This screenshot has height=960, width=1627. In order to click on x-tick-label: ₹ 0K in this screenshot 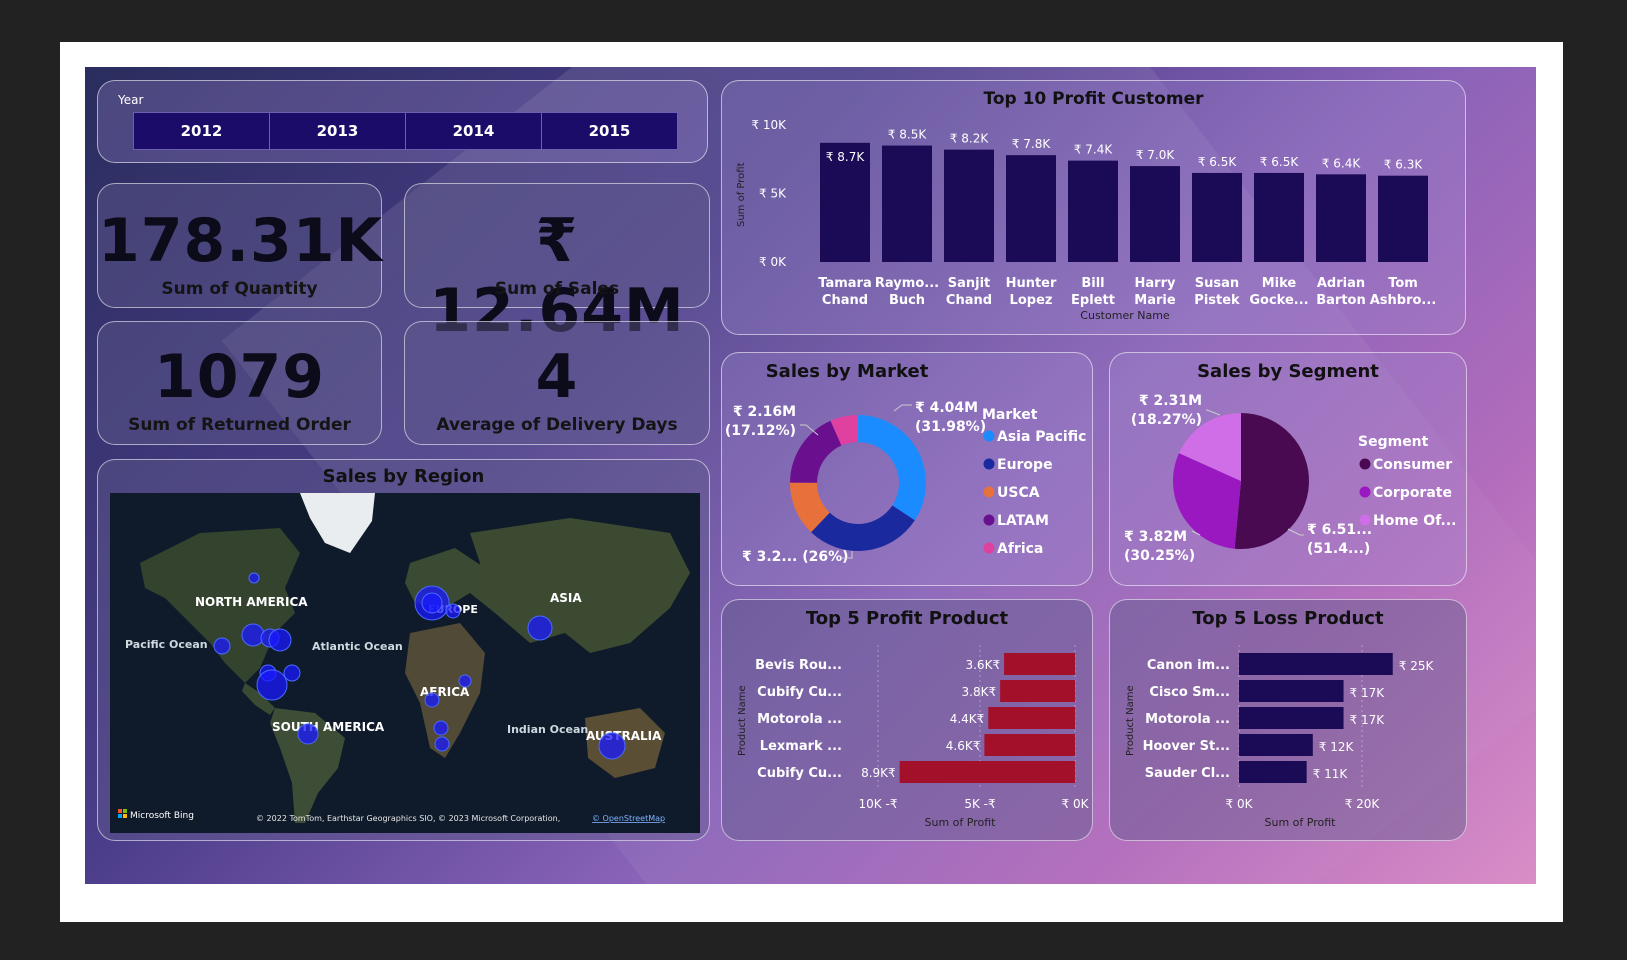, I will do `click(1076, 804)`.